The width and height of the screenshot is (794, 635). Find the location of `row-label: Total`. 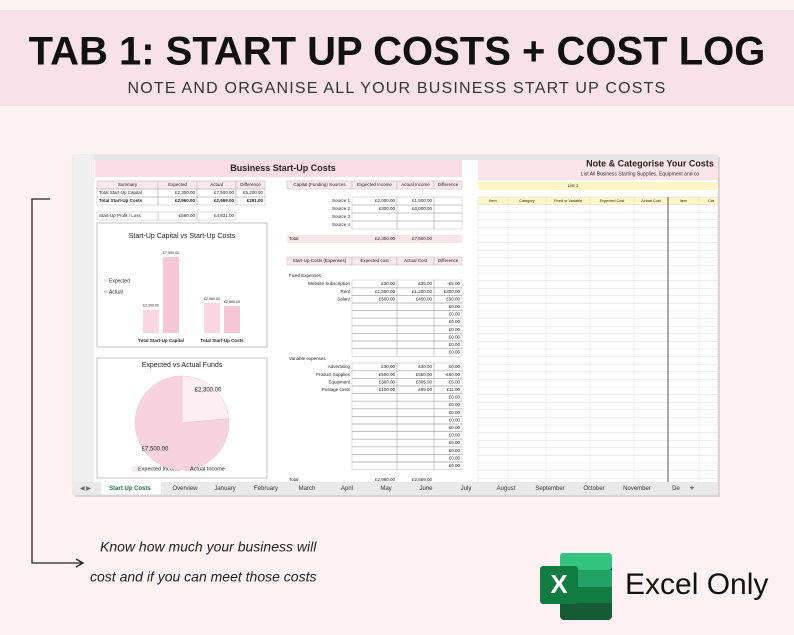

row-label: Total is located at coordinates (294, 479).